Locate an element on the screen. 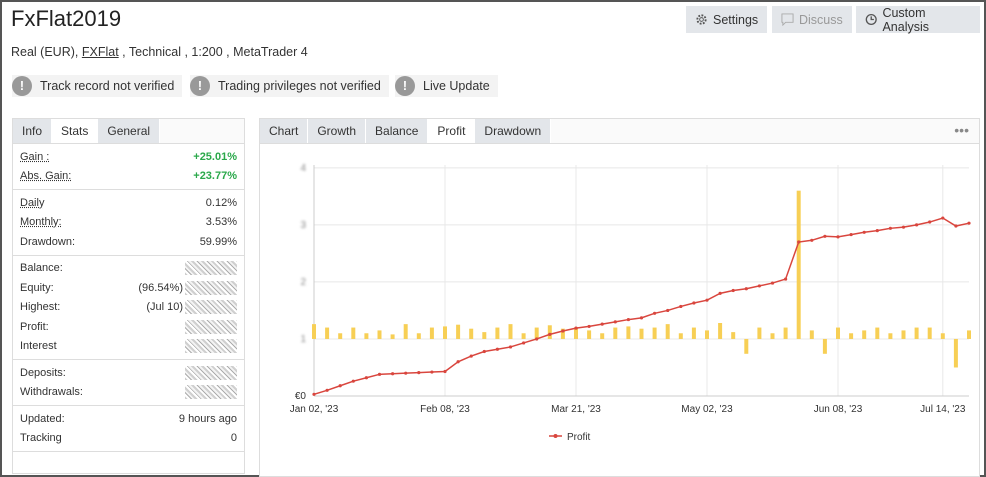 This screenshot has width=986, height=477. account-type: Real (EUR) is located at coordinates (43, 52).